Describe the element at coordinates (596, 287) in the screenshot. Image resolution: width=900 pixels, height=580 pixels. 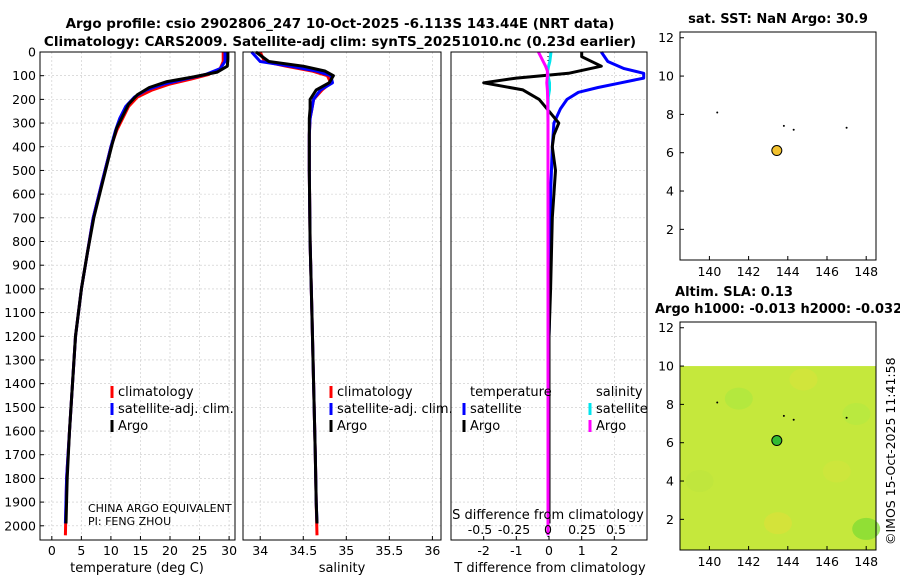
I see `series-line-temperature-satellite` at that location.